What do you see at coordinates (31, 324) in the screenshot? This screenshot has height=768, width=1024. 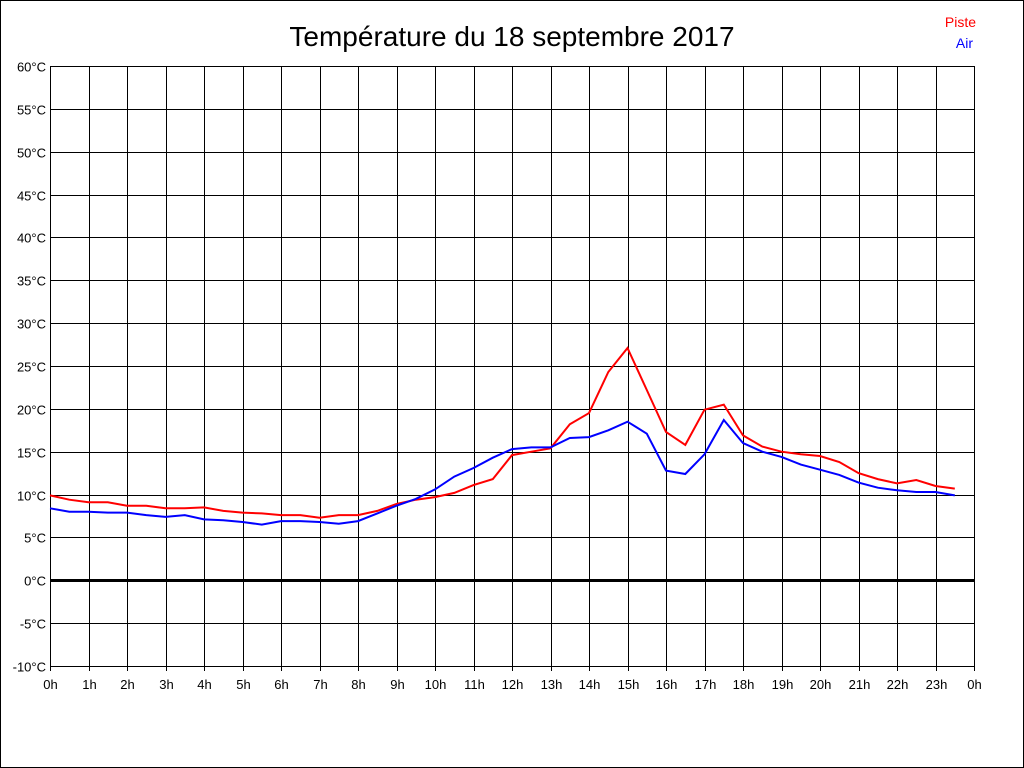 I see `y-tick-label: 30°C` at bounding box center [31, 324].